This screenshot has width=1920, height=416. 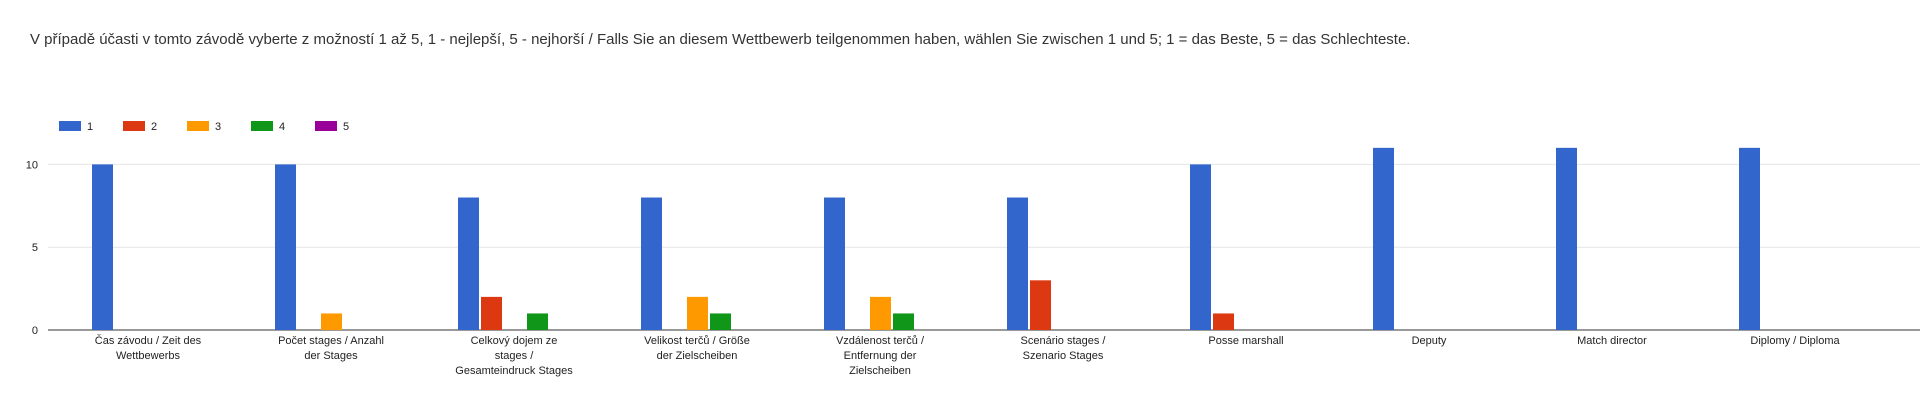 I want to click on x-tick-label: Diplomy / Diploma, so click(x=1795, y=341).